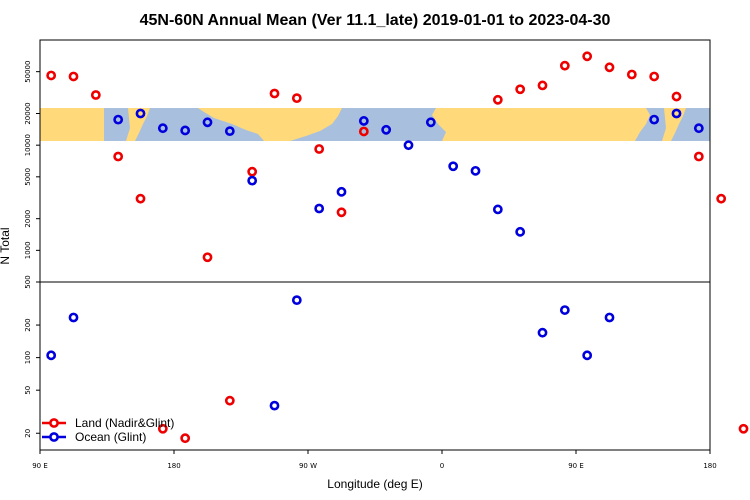 The image size is (750, 500). I want to click on lower-y-tick-label: 20, so click(28, 433).